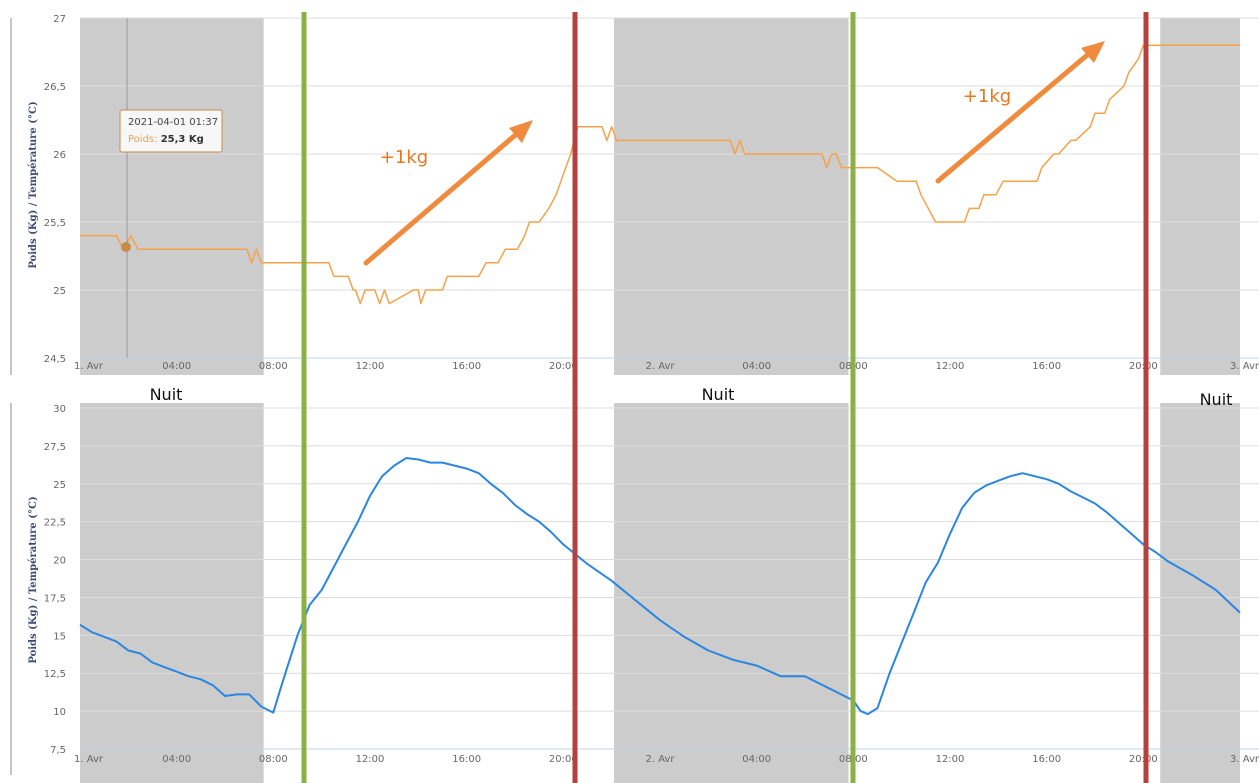 This screenshot has height=783, width=1259. I want to click on tooltip-point, so click(126, 247).